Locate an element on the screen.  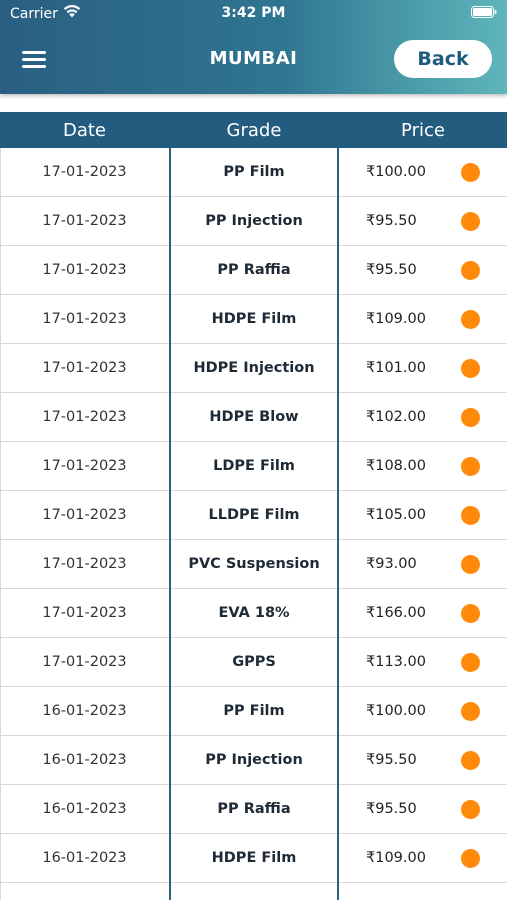
row-price: ₹166.00 is located at coordinates (396, 613).